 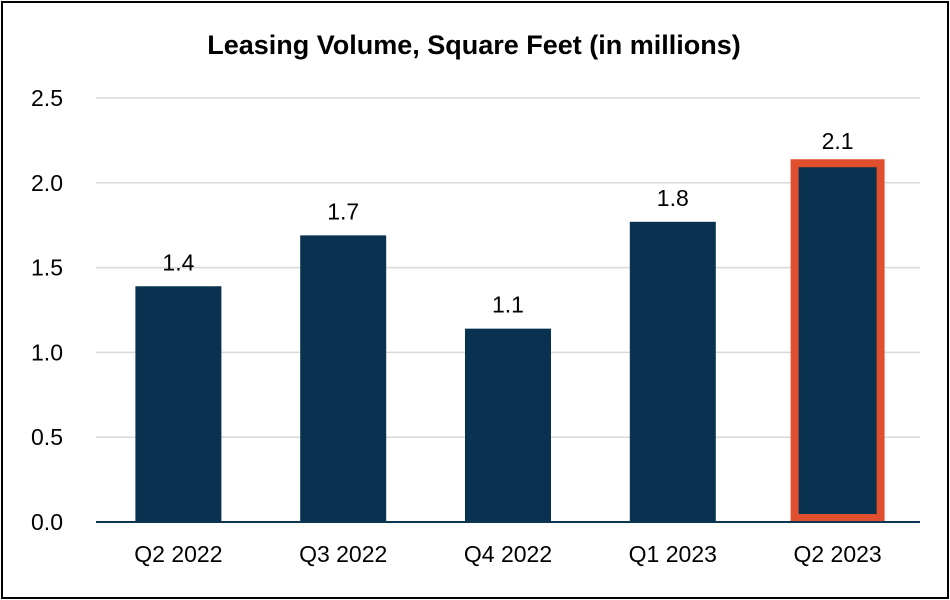 What do you see at coordinates (178, 404) in the screenshot?
I see `bar-q2-2022` at bounding box center [178, 404].